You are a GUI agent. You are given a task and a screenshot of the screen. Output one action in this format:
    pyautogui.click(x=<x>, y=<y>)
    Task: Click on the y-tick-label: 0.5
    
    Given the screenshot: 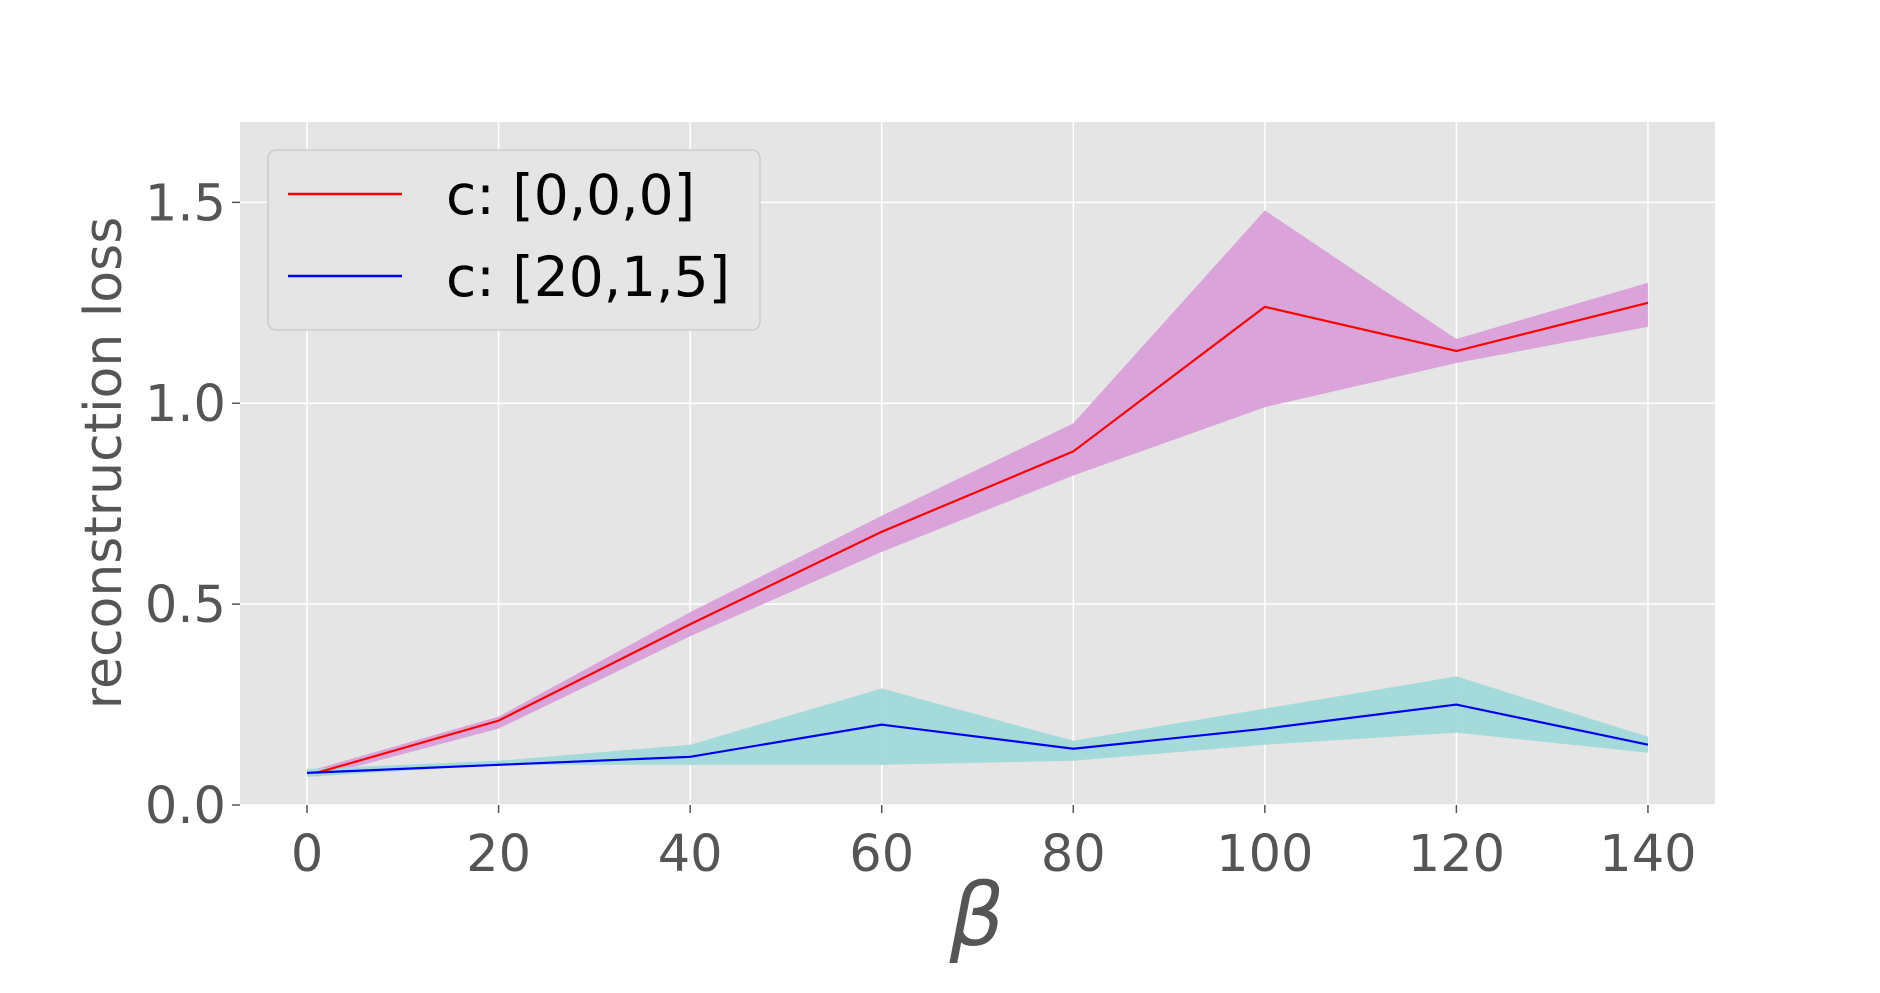 What is the action you would take?
    pyautogui.click(x=185, y=605)
    